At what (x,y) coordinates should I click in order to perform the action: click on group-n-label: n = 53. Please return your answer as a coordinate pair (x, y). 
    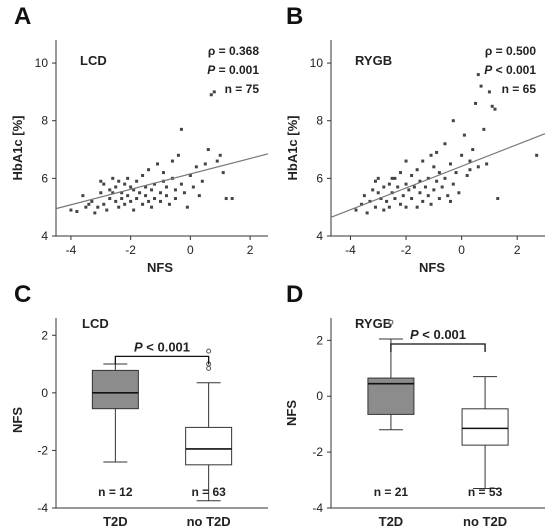
    Looking at the image, I should click on (485, 492).